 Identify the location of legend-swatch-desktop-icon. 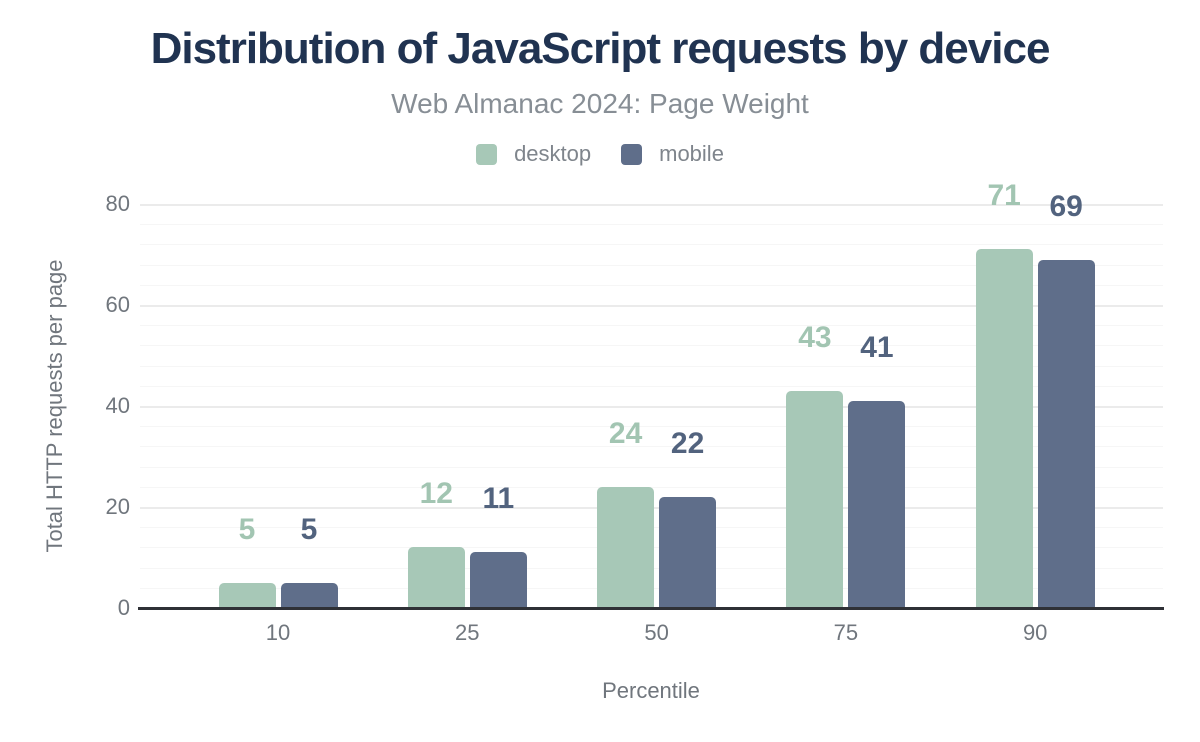
(487, 154).